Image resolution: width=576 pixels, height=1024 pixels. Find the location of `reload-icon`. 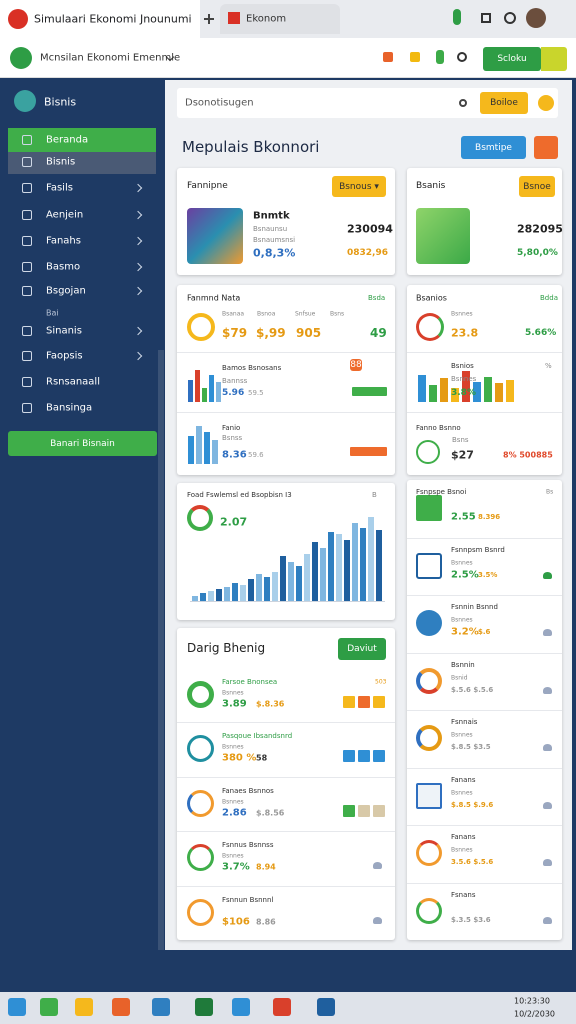

reload-icon is located at coordinates (510, 18).